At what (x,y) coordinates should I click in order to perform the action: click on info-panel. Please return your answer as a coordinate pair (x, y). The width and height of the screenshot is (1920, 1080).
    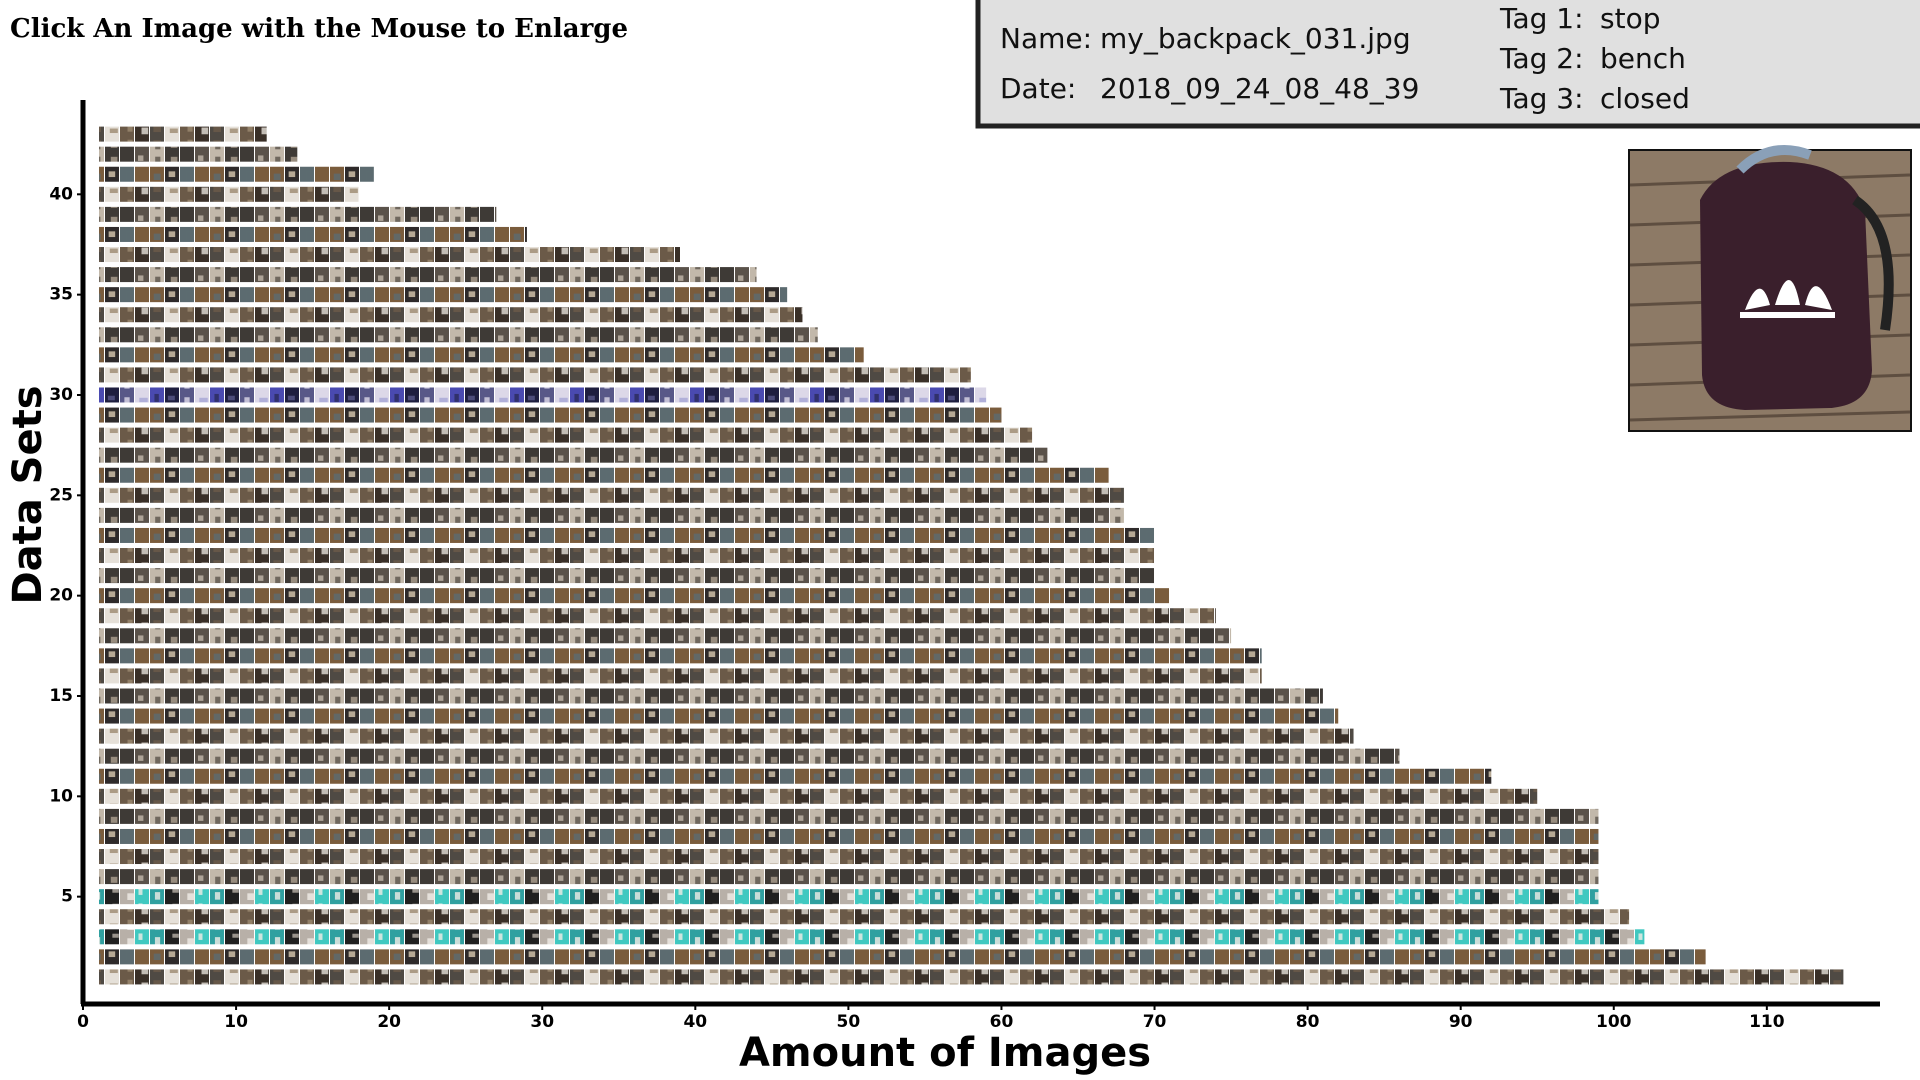
    Looking at the image, I should click on (1447, 64).